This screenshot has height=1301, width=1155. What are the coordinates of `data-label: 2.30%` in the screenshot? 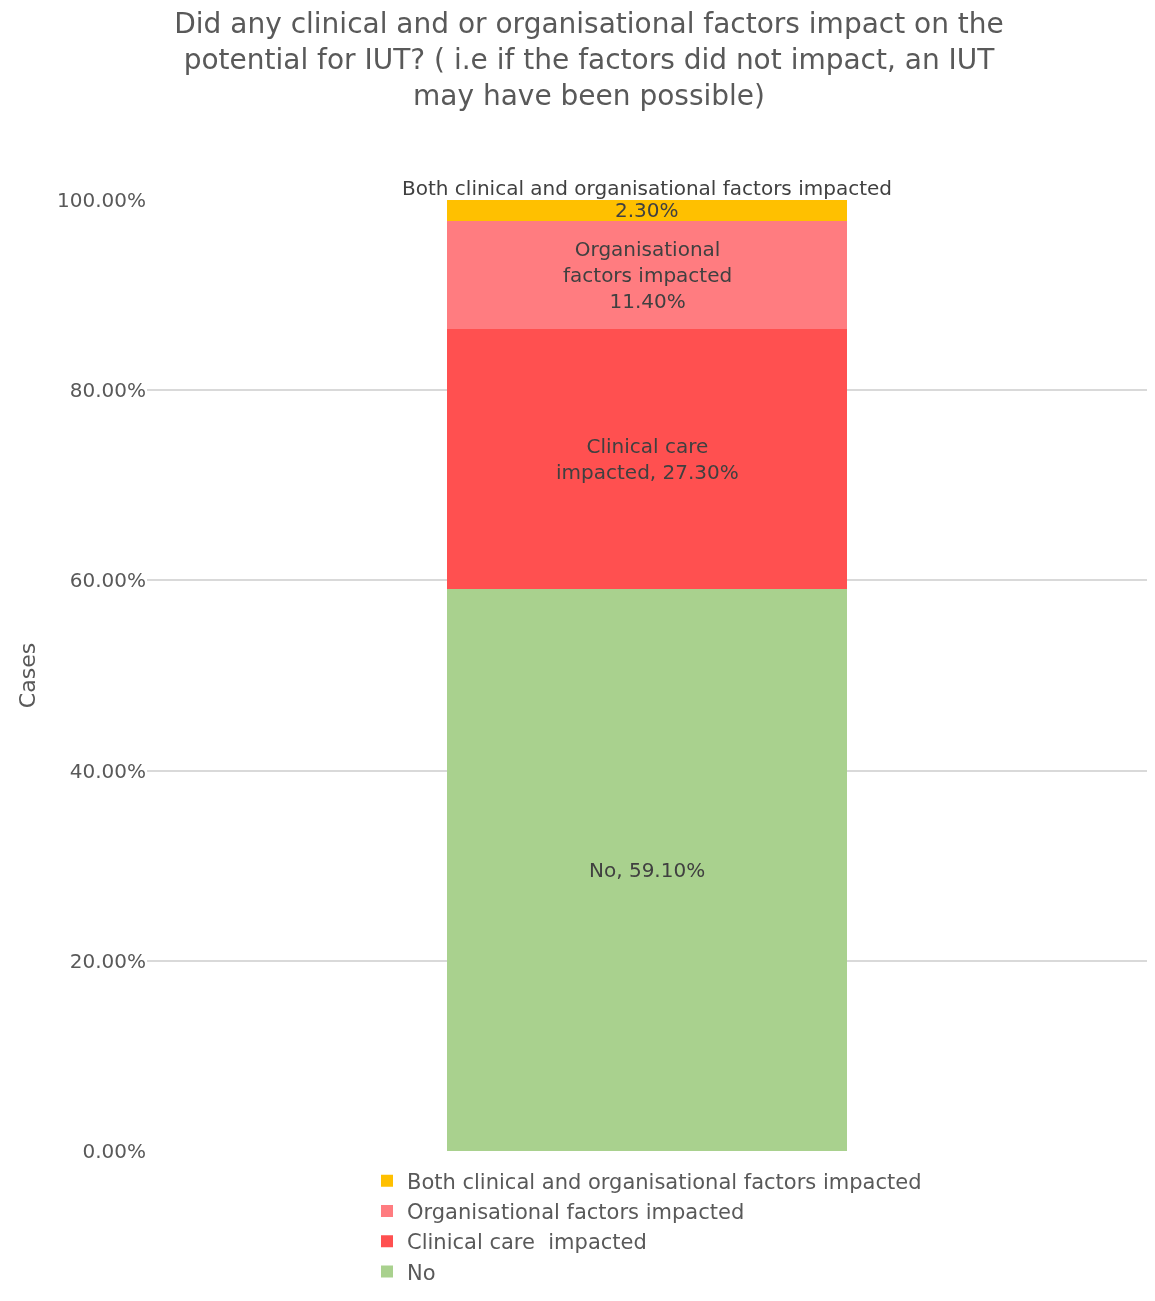 It's located at (647, 210).